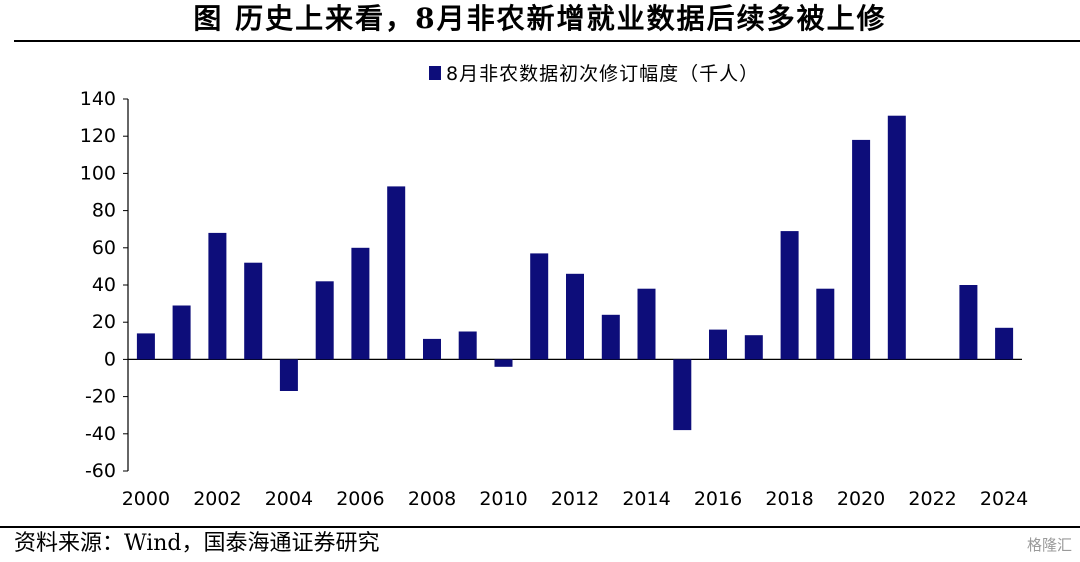 The image size is (1080, 562). I want to click on x-tick-label: 2022, so click(932, 499).